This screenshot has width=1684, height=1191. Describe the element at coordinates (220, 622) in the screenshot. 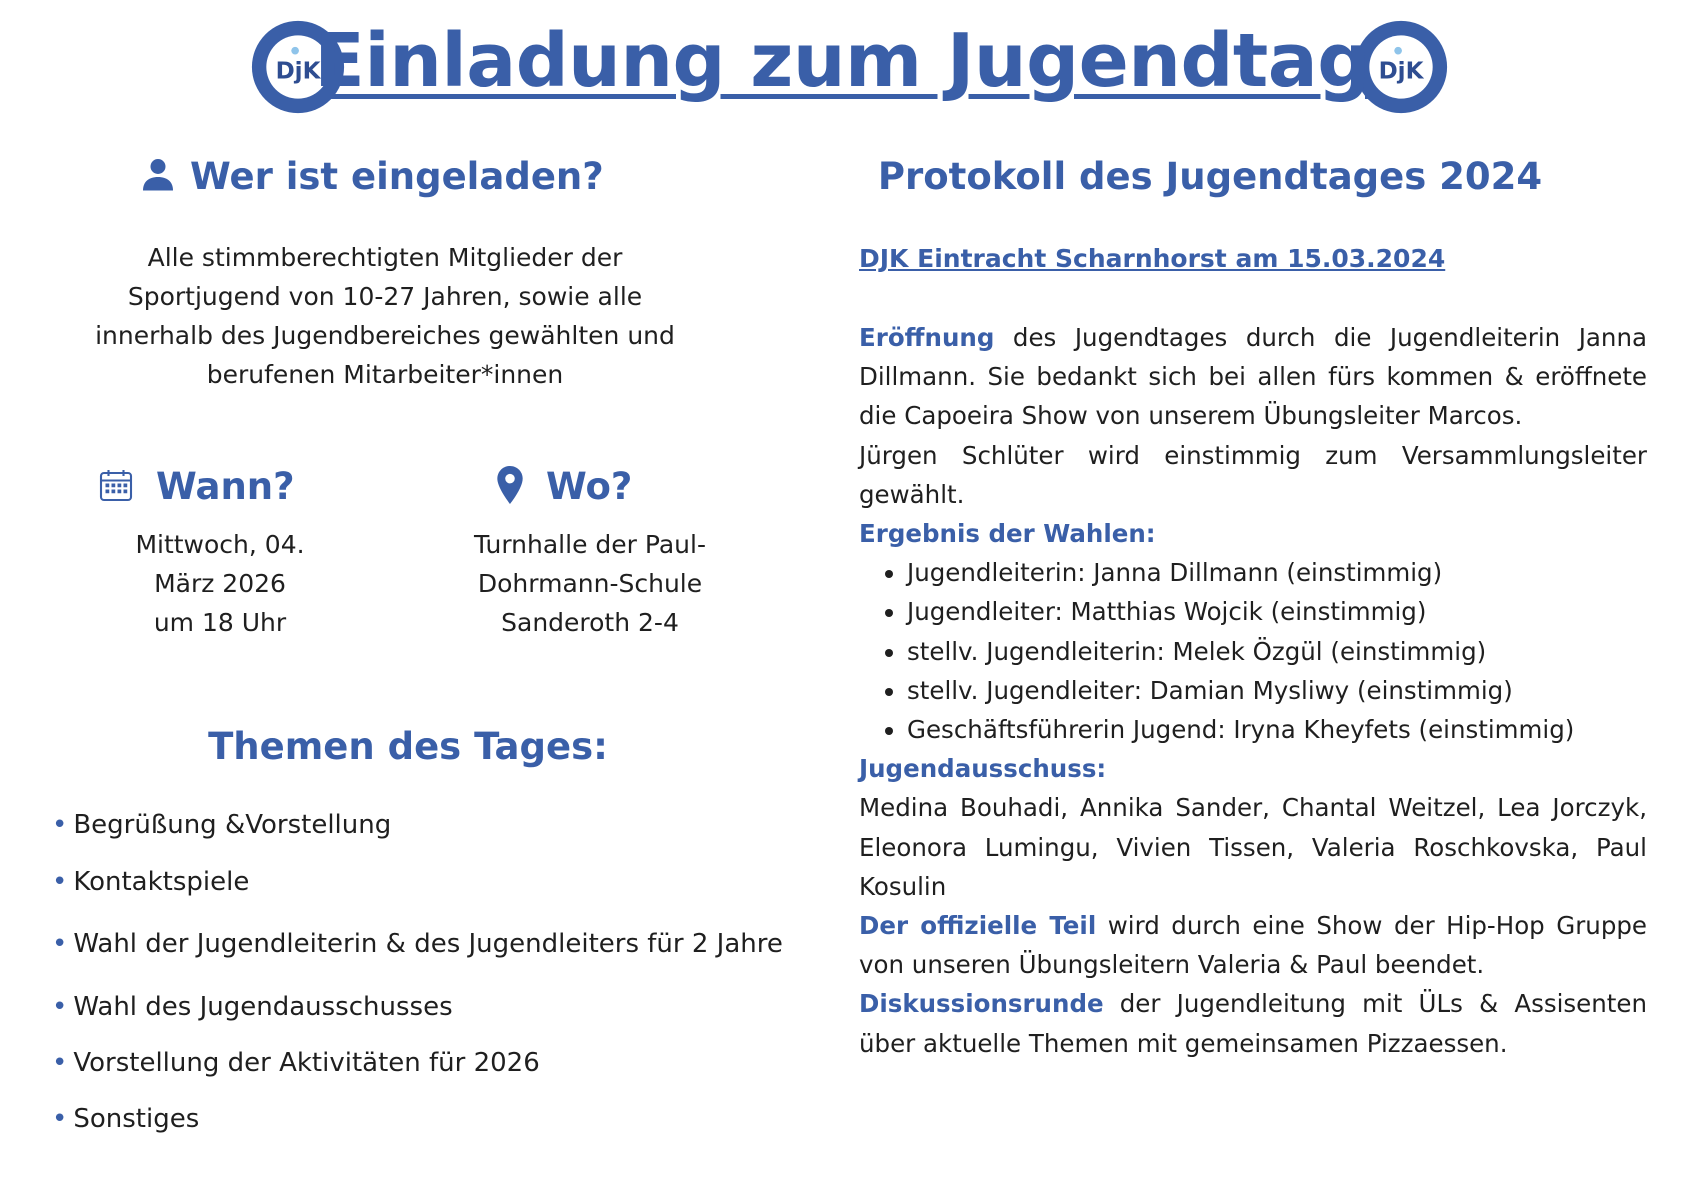

I see `when-line: um 18 Uhr` at that location.